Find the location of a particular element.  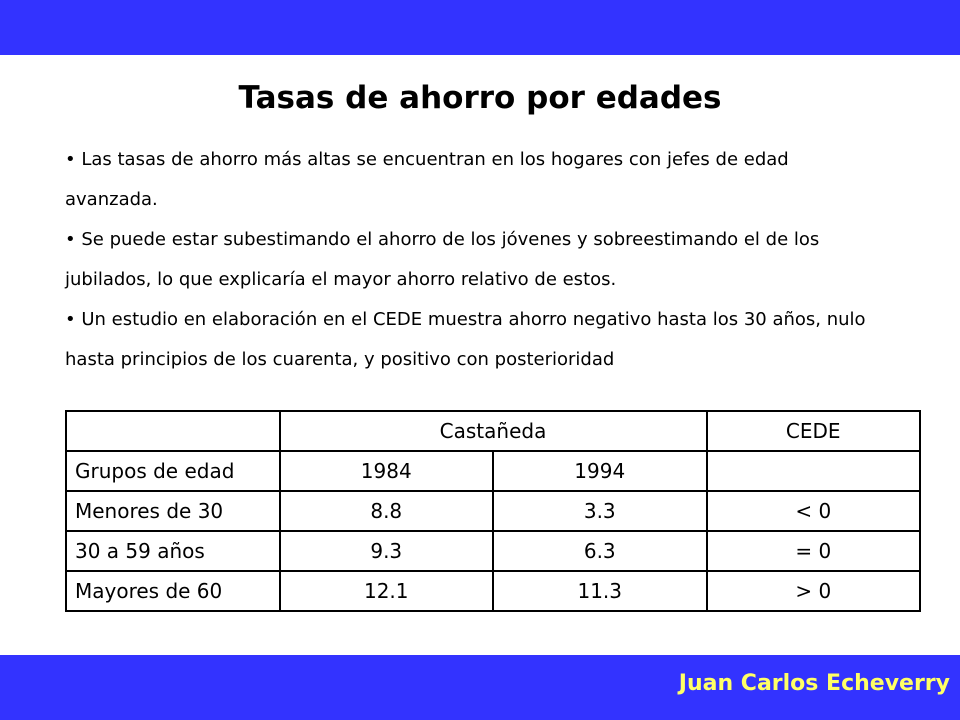

row: Mayores de 60 12.1 11.3 > 0 is located at coordinates (493, 591).